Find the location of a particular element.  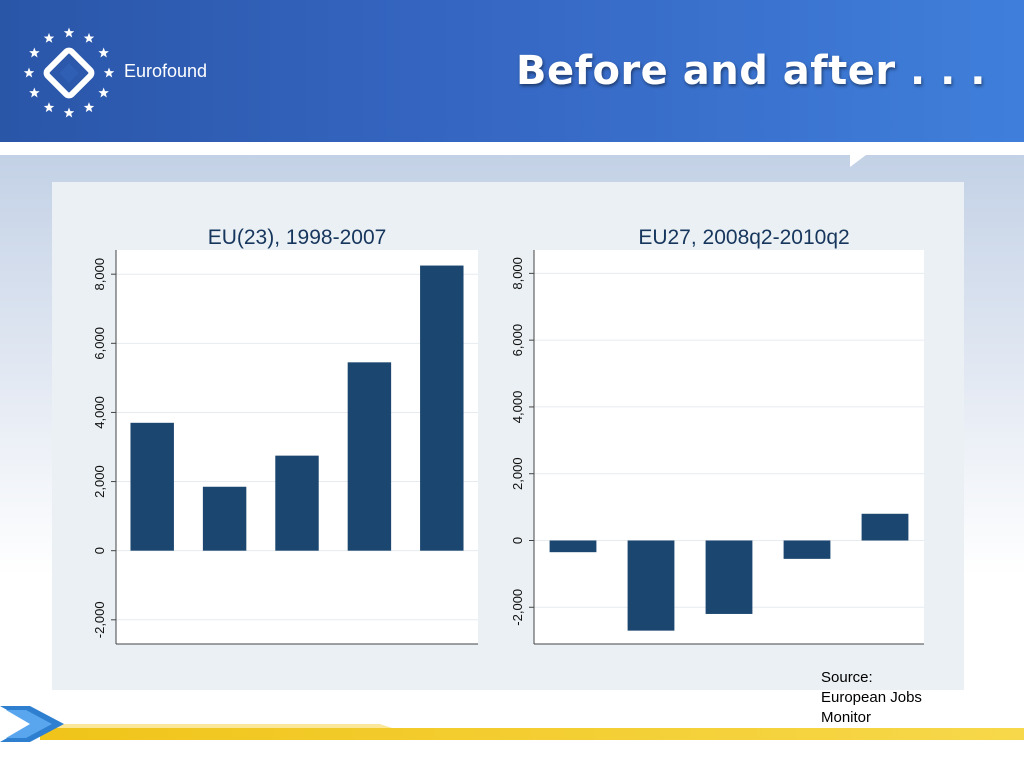

chart-title: EU(23), 1998-2007 is located at coordinates (297, 237).